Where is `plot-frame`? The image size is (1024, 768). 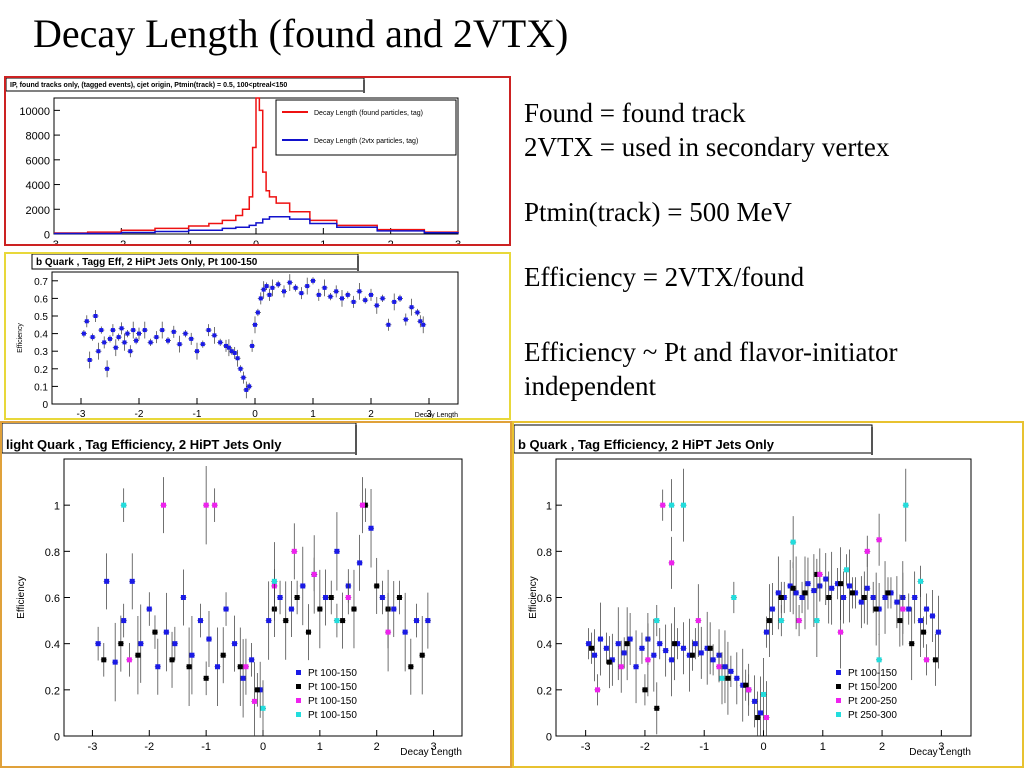 plot-frame is located at coordinates (255, 338).